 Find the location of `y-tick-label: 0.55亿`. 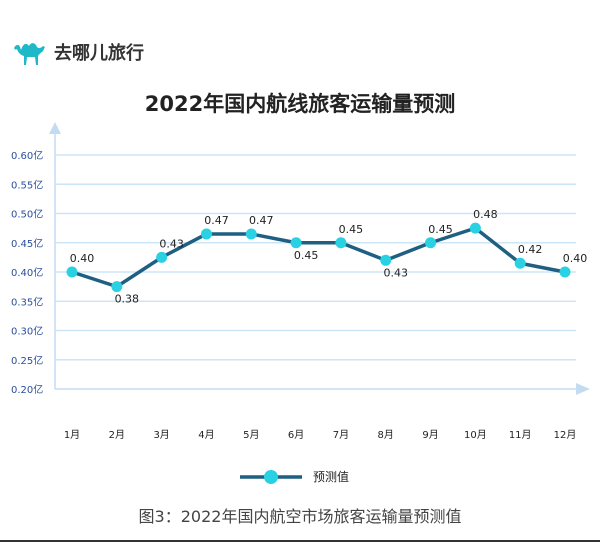

y-tick-label: 0.55亿 is located at coordinates (27, 184).